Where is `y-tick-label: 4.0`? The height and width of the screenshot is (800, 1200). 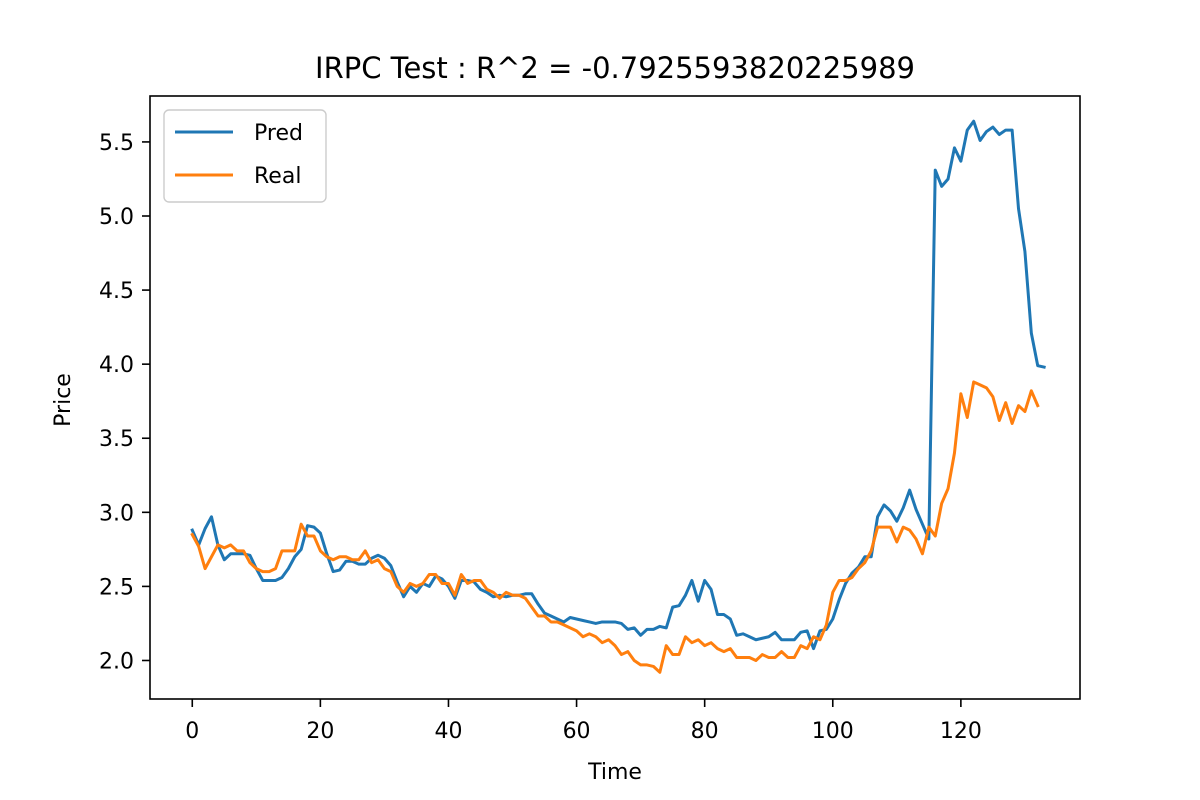
y-tick-label: 4.0 is located at coordinates (116, 365).